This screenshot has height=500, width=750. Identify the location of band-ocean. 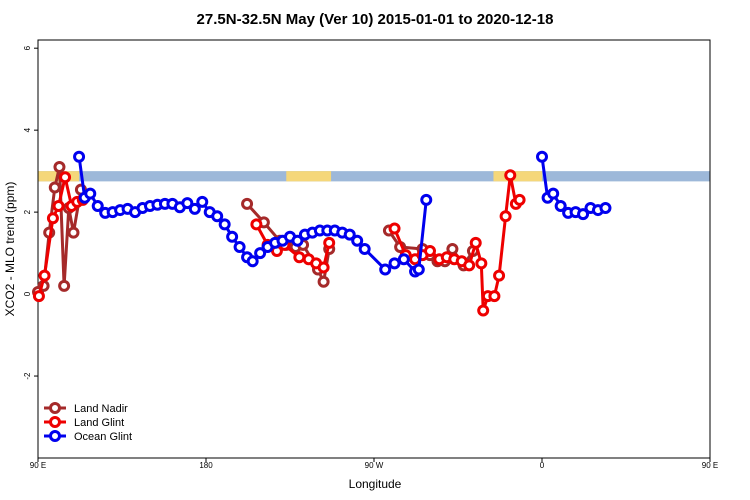
(374, 176).